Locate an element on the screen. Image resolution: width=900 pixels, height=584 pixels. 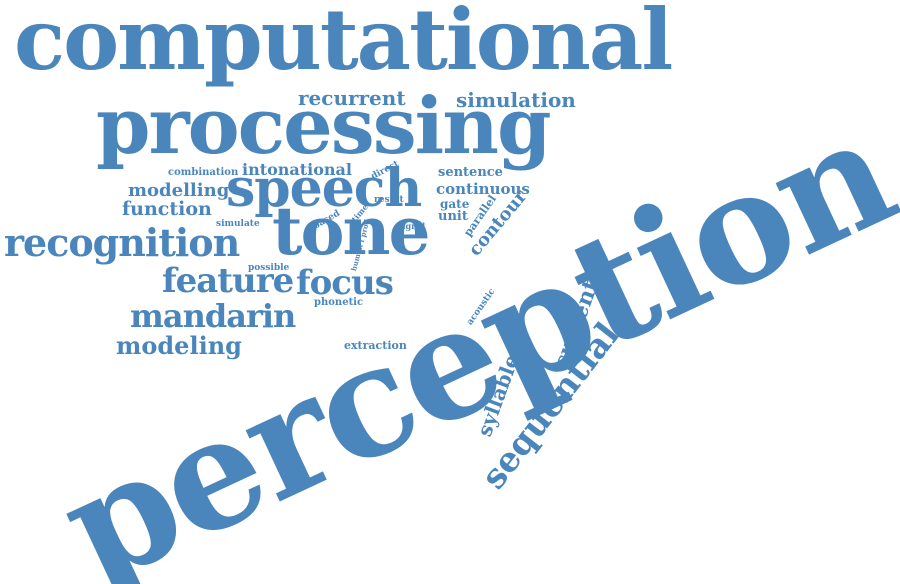
word-simulate: simulate is located at coordinates (238, 224).